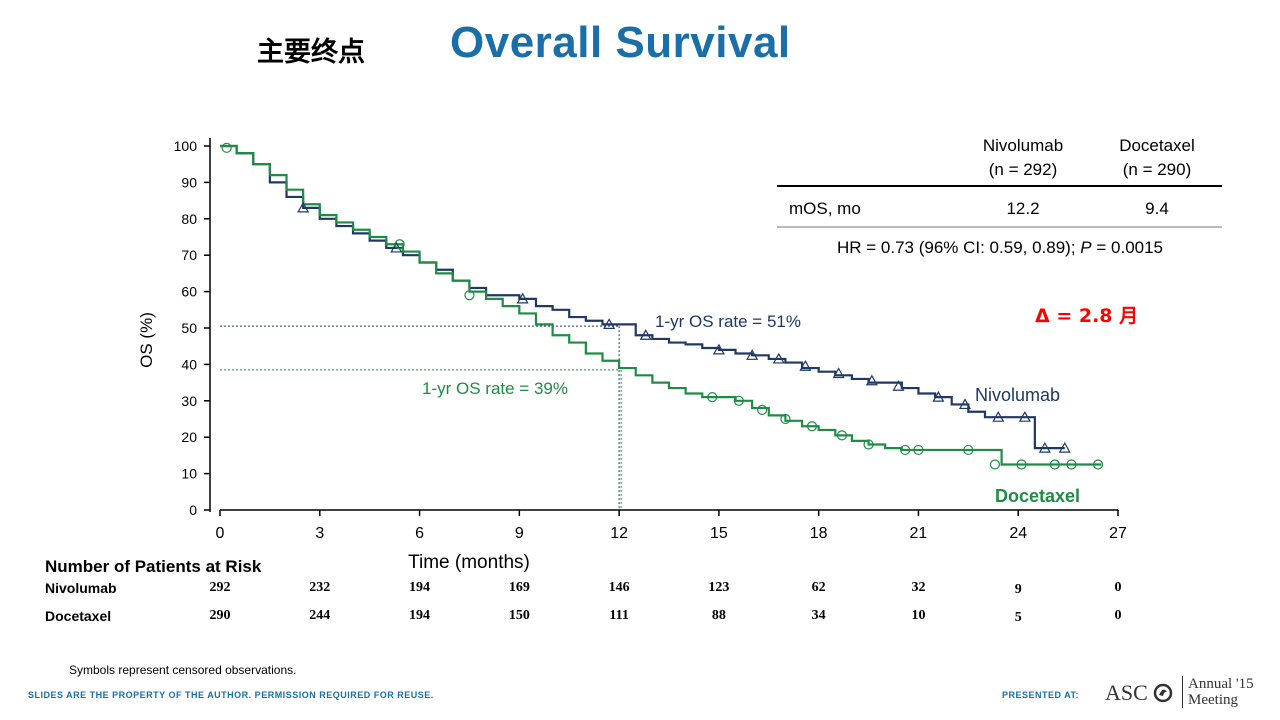  What do you see at coordinates (619, 533) in the screenshot?
I see `x-tick-label: 12` at bounding box center [619, 533].